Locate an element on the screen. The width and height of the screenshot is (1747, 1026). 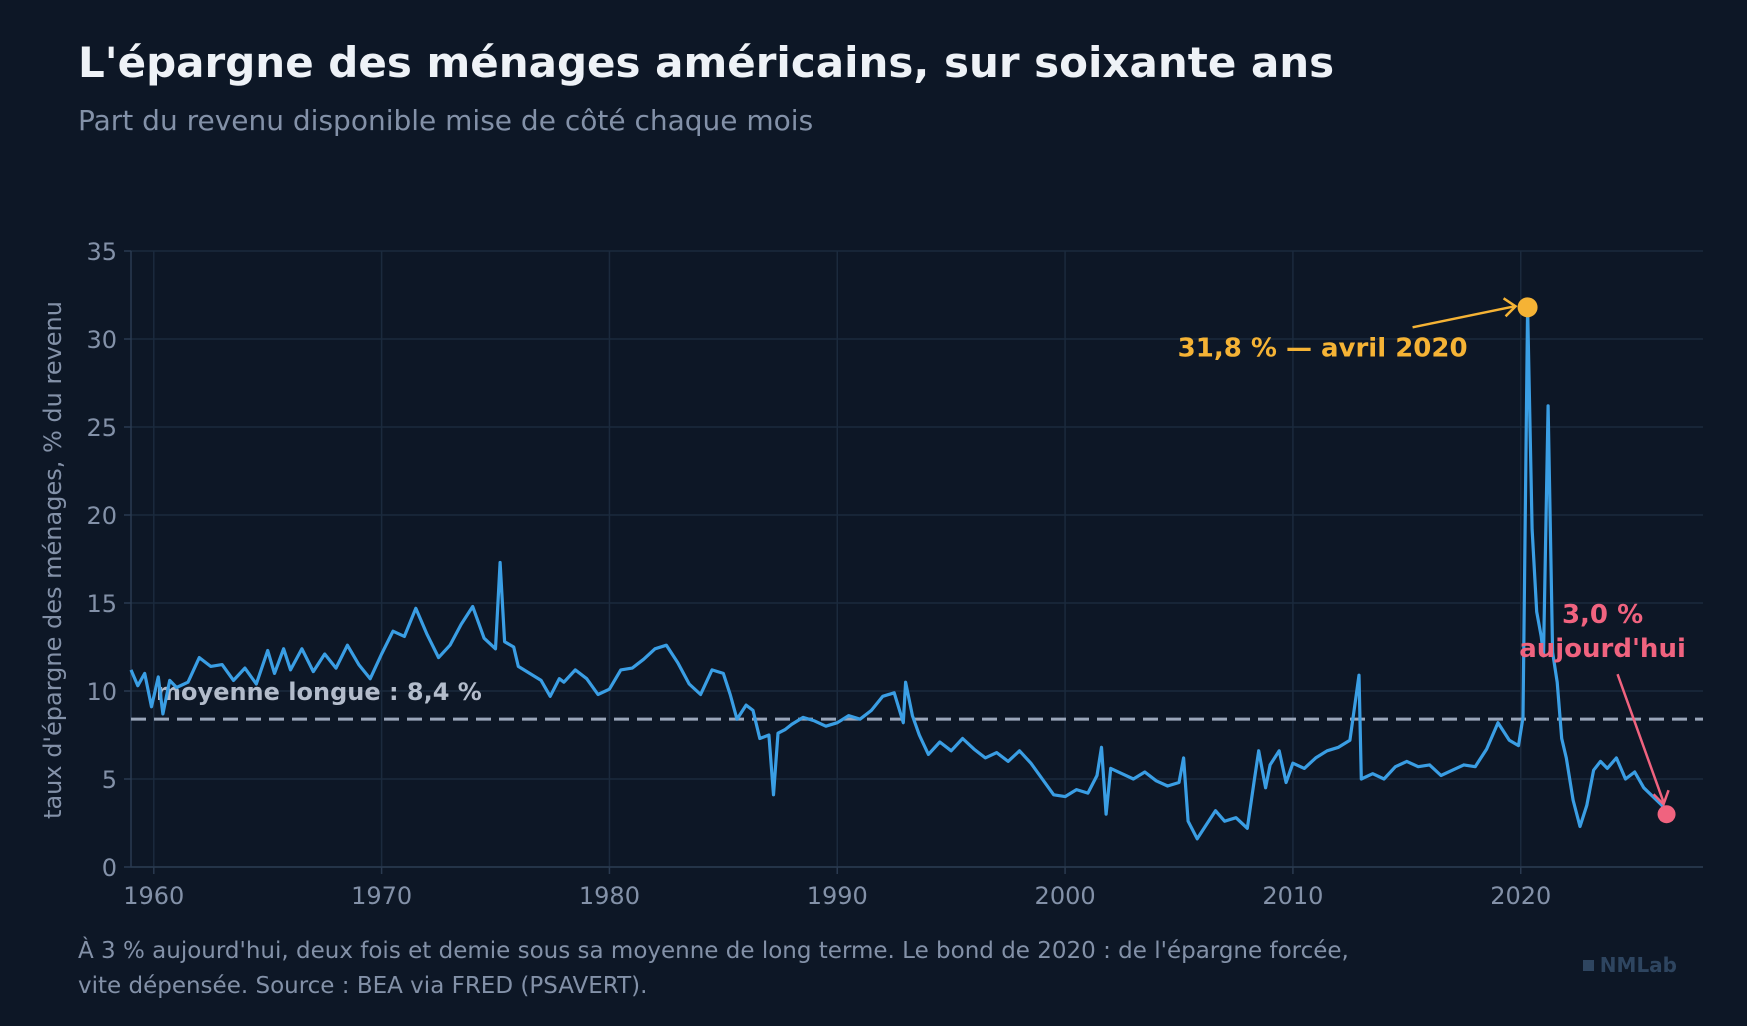
y-tick-label: 0 is located at coordinates (109, 868).